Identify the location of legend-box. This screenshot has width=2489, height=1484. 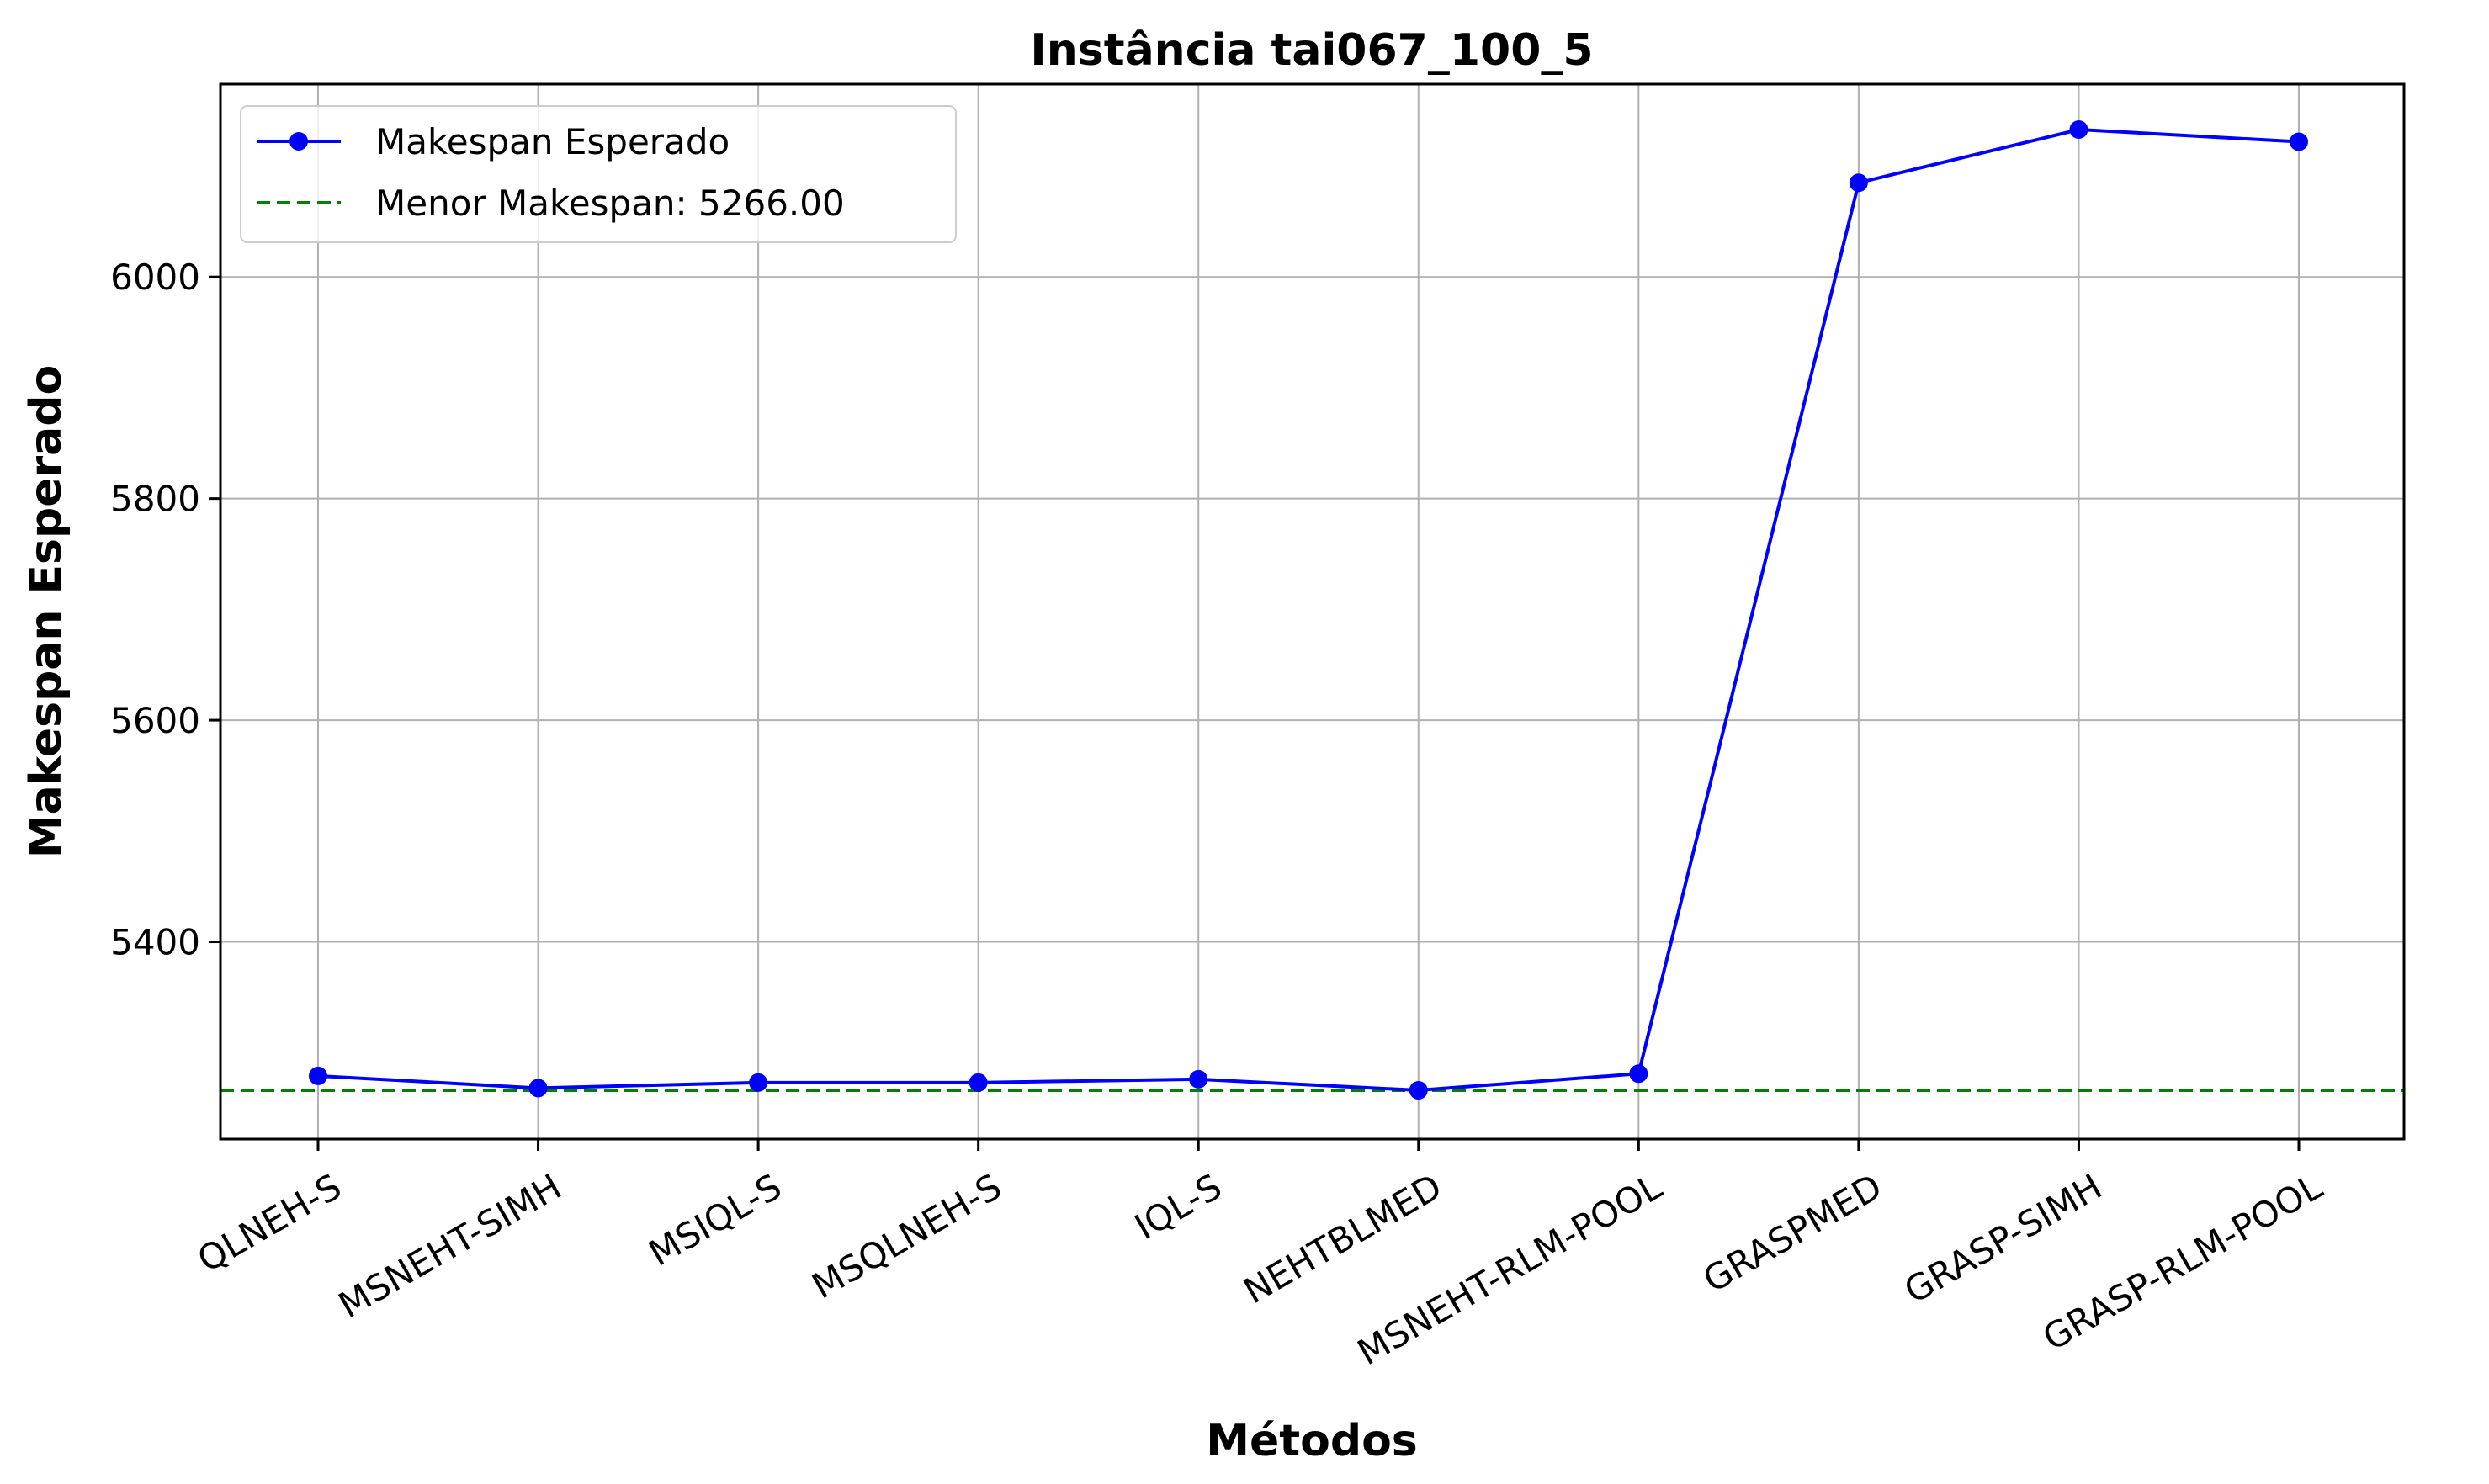
(598, 174).